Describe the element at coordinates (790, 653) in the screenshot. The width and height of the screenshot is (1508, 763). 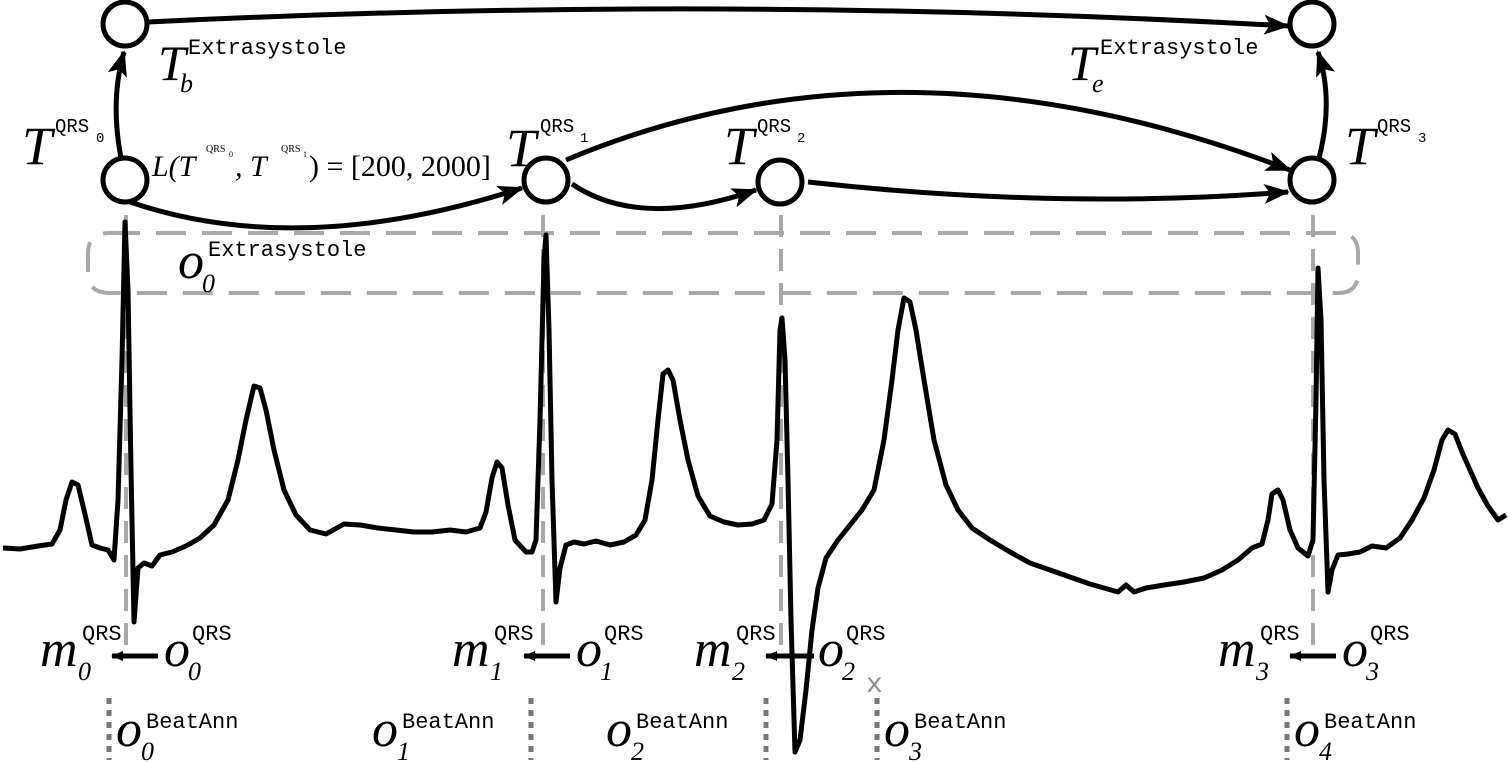
I see `match-2: m 2 QRS o 2 QRS` at that location.